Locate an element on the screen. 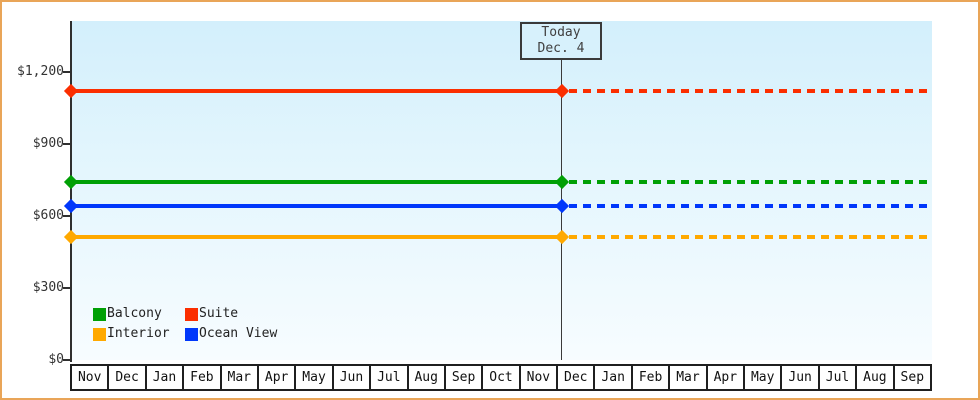 The image size is (980, 400). legend-swatch-ocean-view is located at coordinates (191, 334).